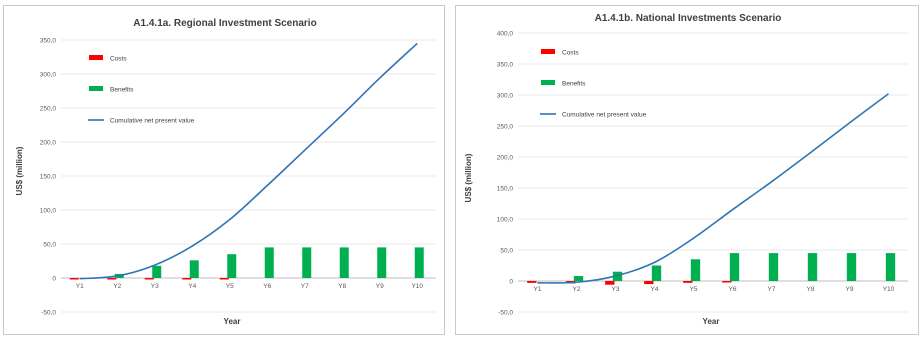  What do you see at coordinates (224, 23) in the screenshot?
I see `chart-title: A1.4.1a. Regional Investment Scenario` at bounding box center [224, 23].